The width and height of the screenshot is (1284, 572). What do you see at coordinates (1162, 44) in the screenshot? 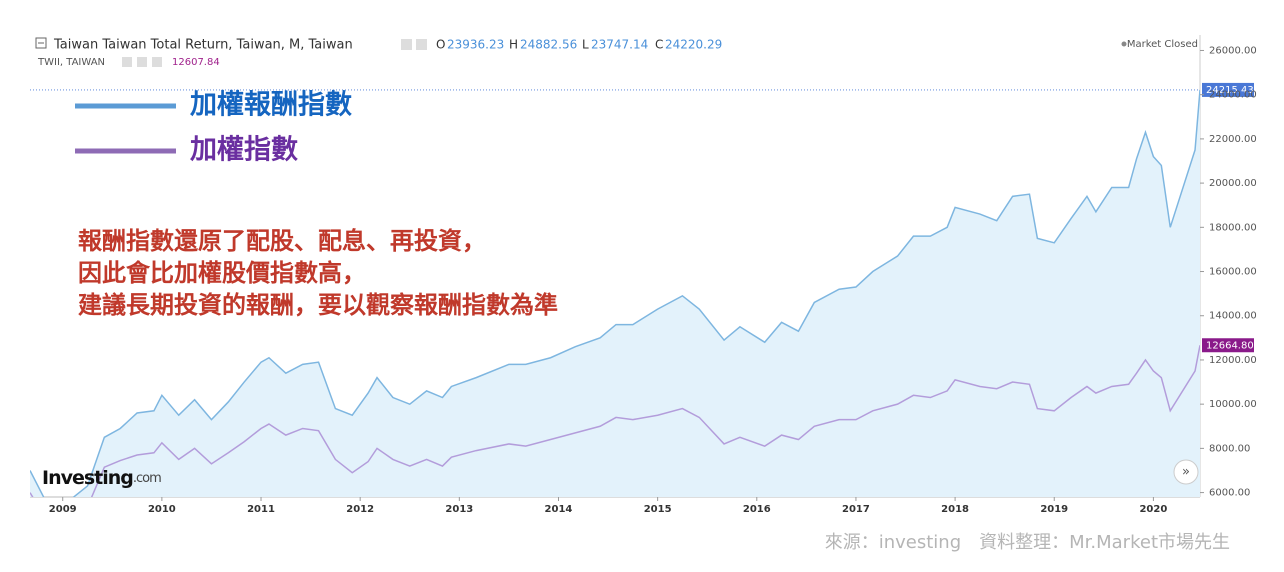
I see `market-status: Market Closed` at bounding box center [1162, 44].